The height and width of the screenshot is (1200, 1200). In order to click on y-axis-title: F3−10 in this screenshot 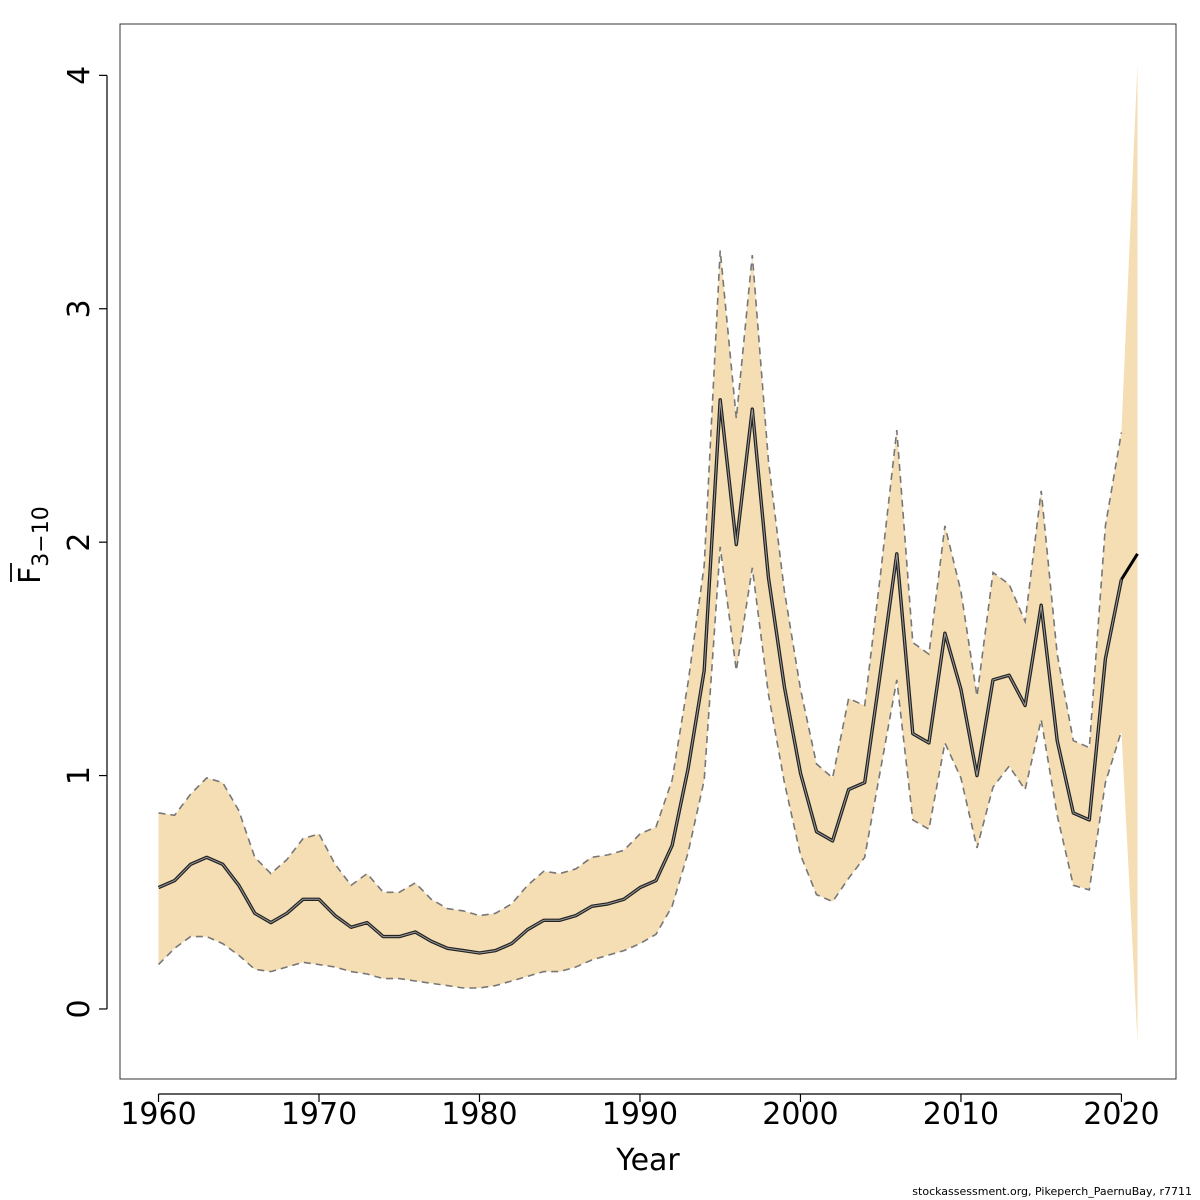, I will do `click(32, 545)`.